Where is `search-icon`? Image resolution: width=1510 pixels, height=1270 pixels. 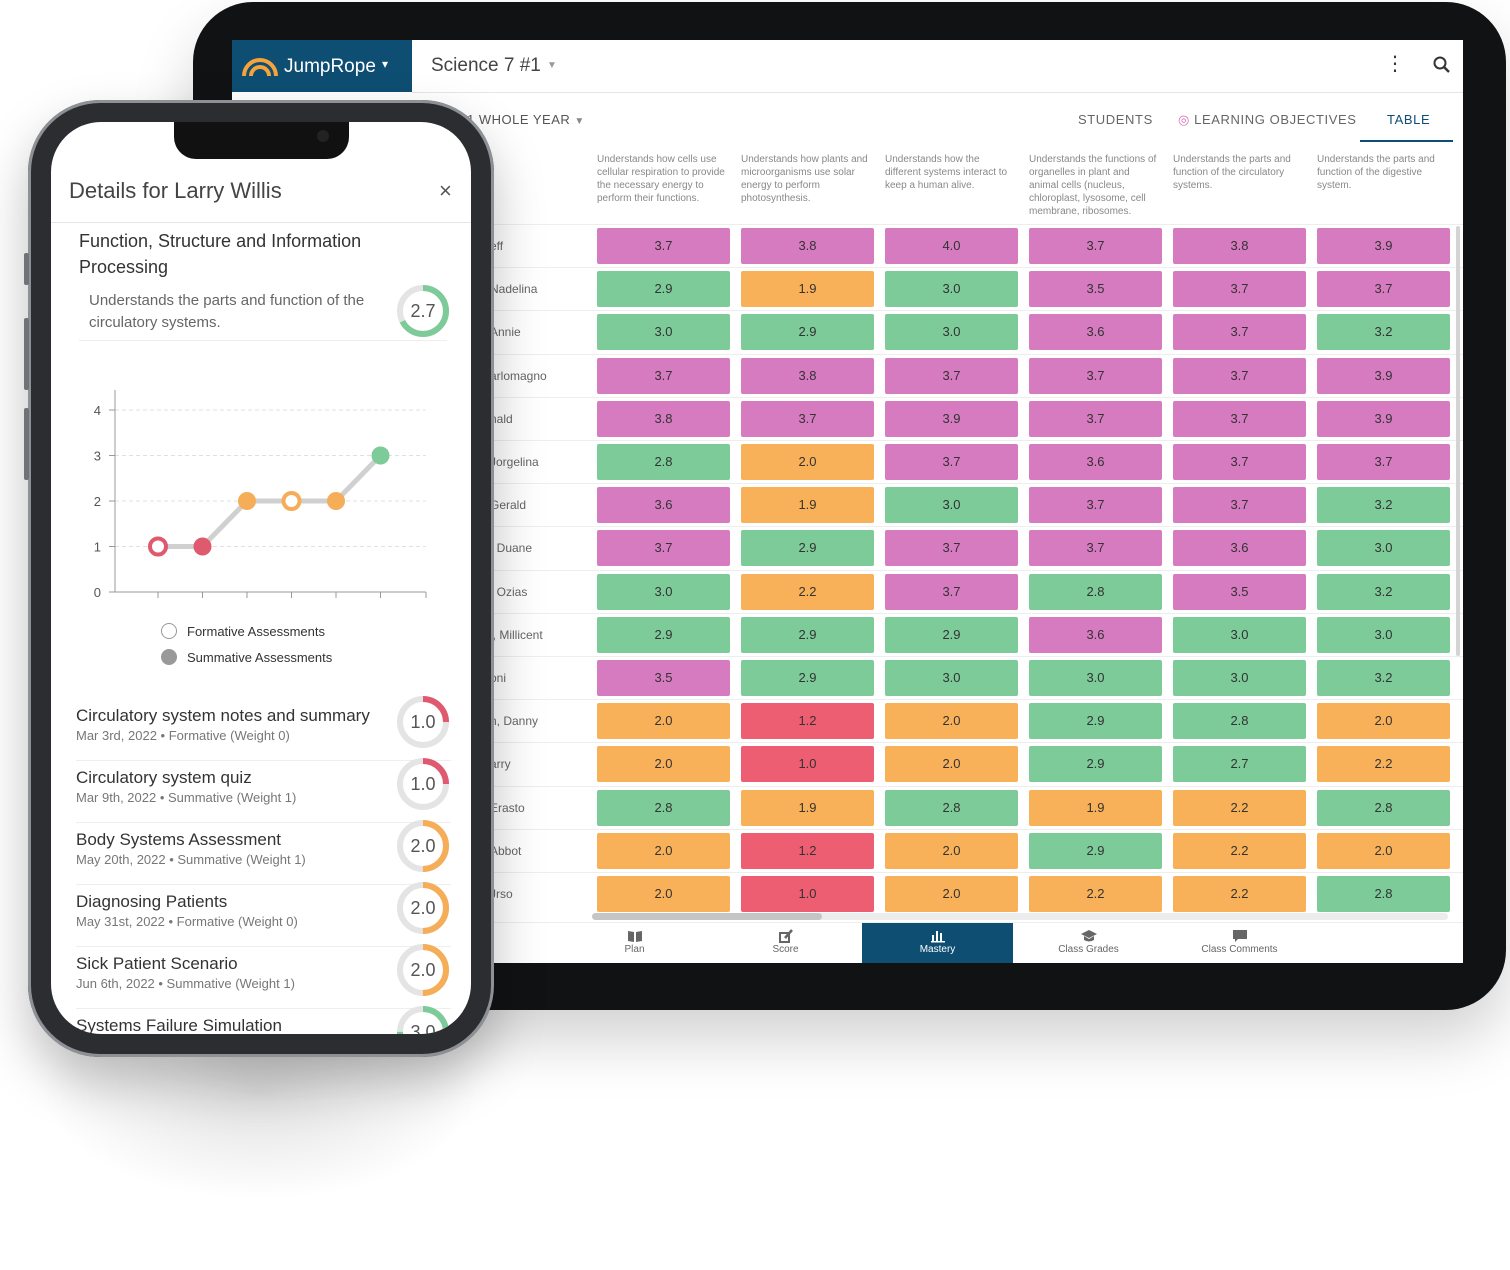 search-icon is located at coordinates (1442, 65).